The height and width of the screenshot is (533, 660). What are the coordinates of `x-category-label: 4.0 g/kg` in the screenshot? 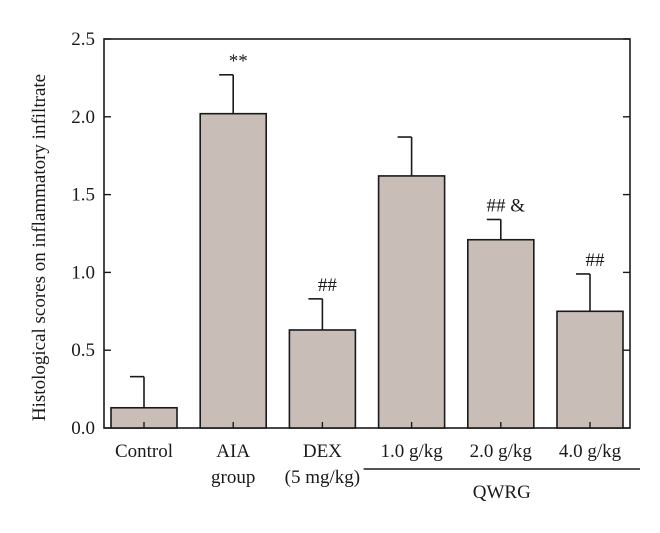 It's located at (590, 451).